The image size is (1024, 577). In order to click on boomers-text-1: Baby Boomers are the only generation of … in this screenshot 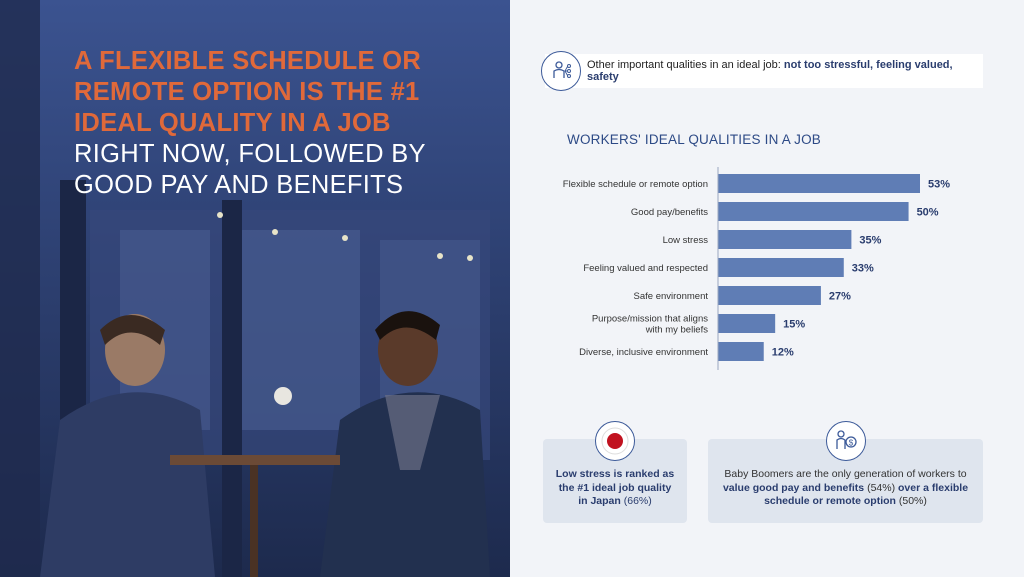, I will do `click(845, 474)`.